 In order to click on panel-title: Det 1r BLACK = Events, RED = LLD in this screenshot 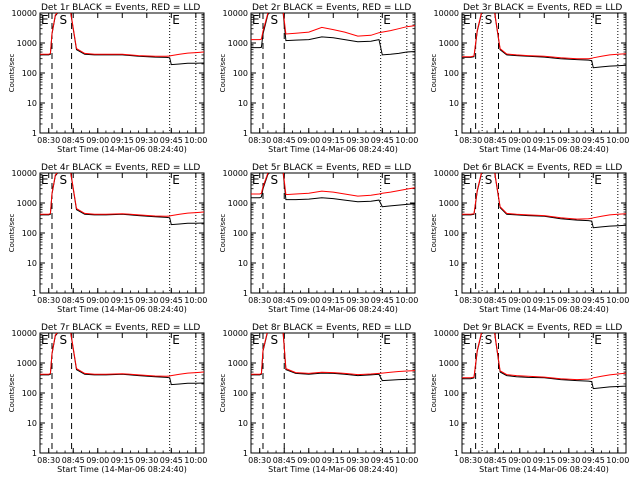, I will do `click(120, 8)`.